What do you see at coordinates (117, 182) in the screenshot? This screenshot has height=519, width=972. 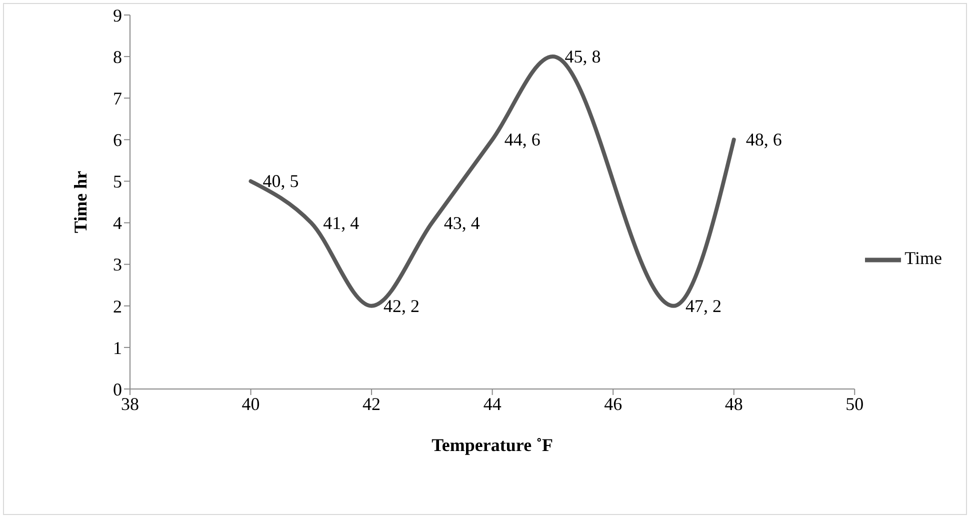 I see `y-tick-label: 5` at bounding box center [117, 182].